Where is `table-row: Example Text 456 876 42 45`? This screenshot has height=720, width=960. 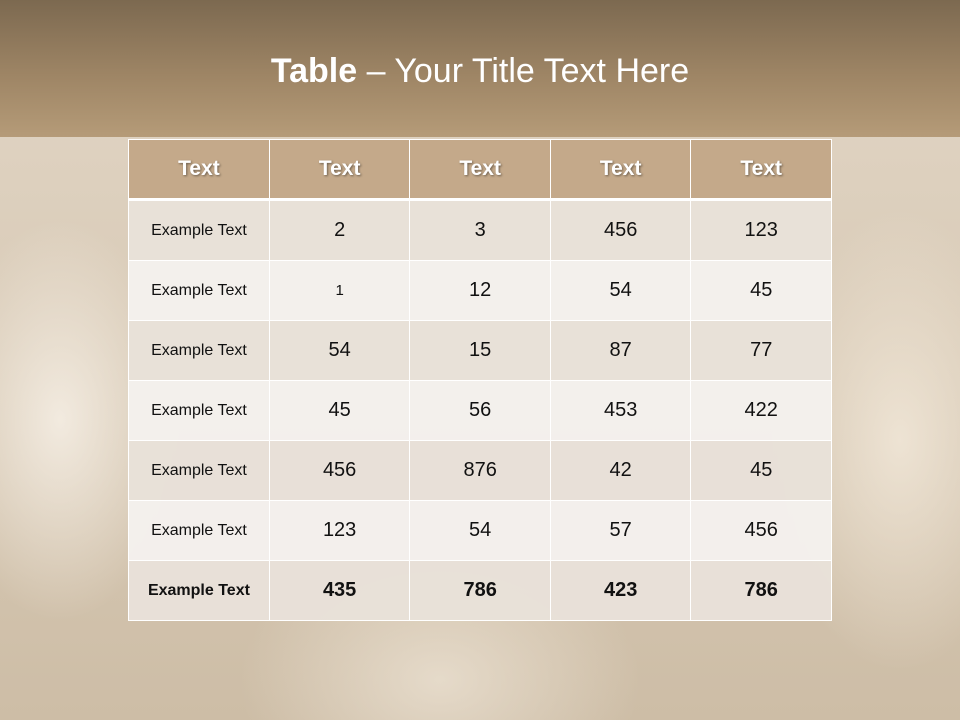 table-row: Example Text 456 876 42 45 is located at coordinates (480, 470).